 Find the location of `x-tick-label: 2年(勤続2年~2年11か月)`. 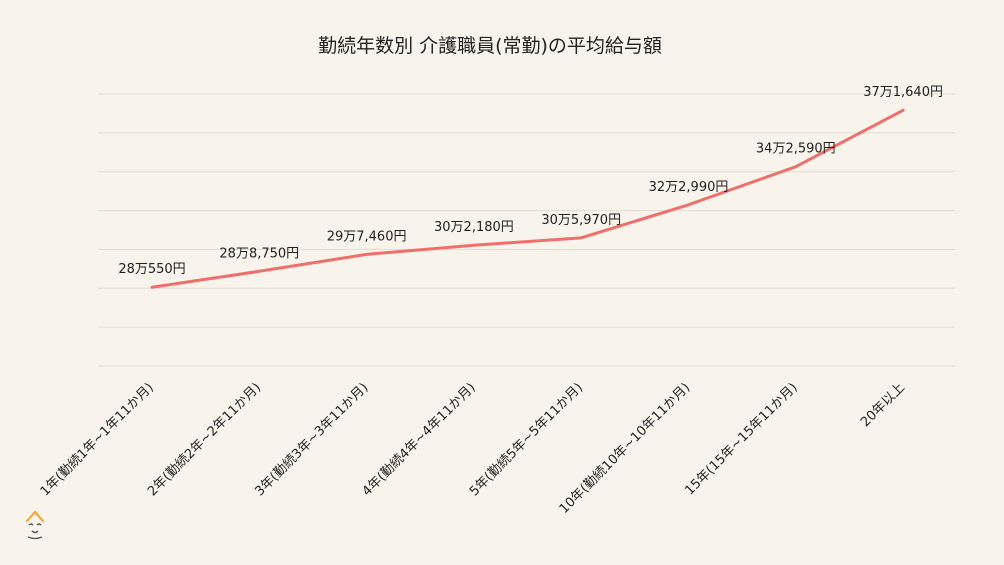

x-tick-label: 2年(勤続2年~2年11か月) is located at coordinates (204, 439).